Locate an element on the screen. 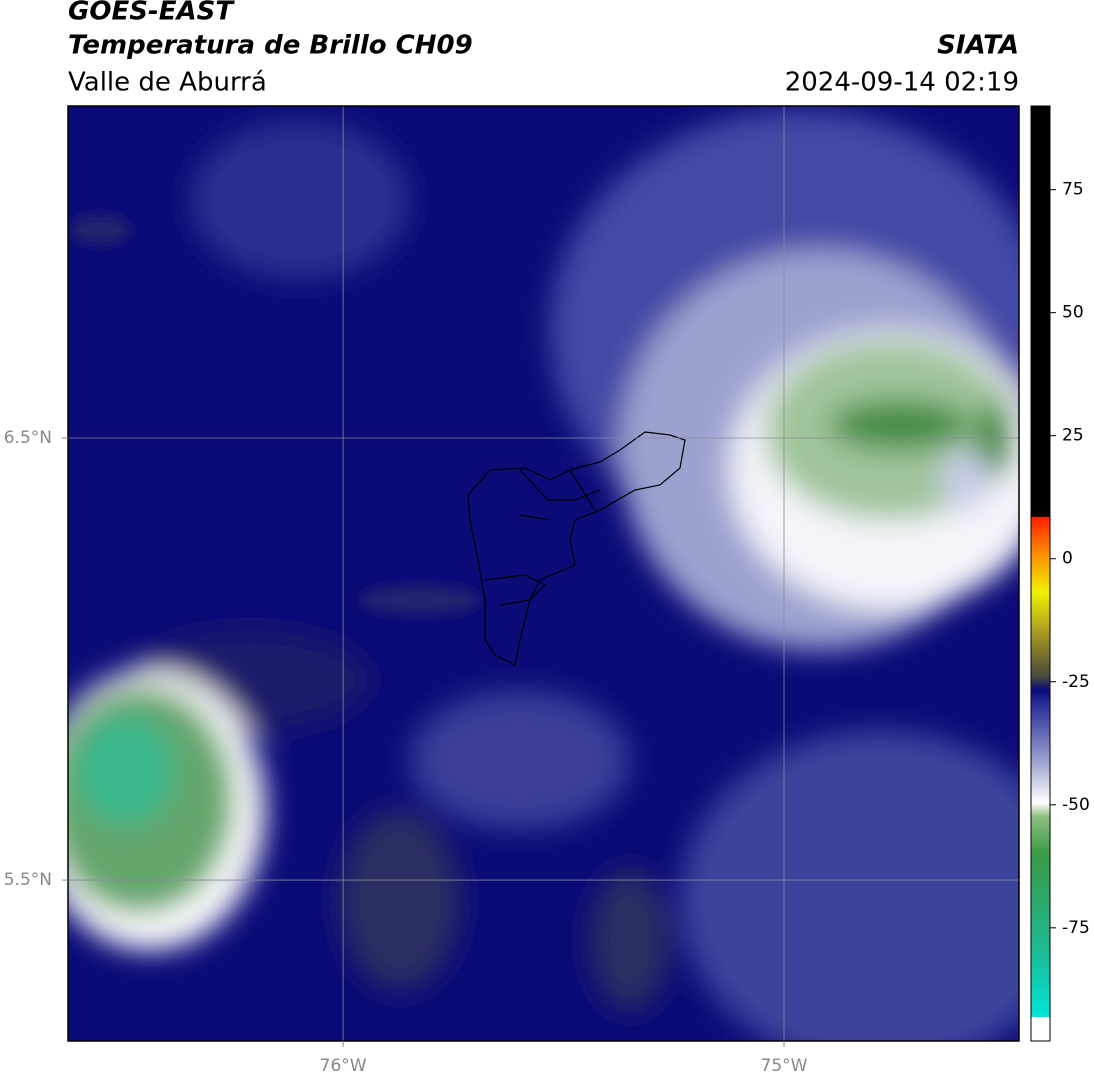 This screenshot has height=1082, width=1094. colorbar-tick-label: -50 is located at coordinates (1076, 805).